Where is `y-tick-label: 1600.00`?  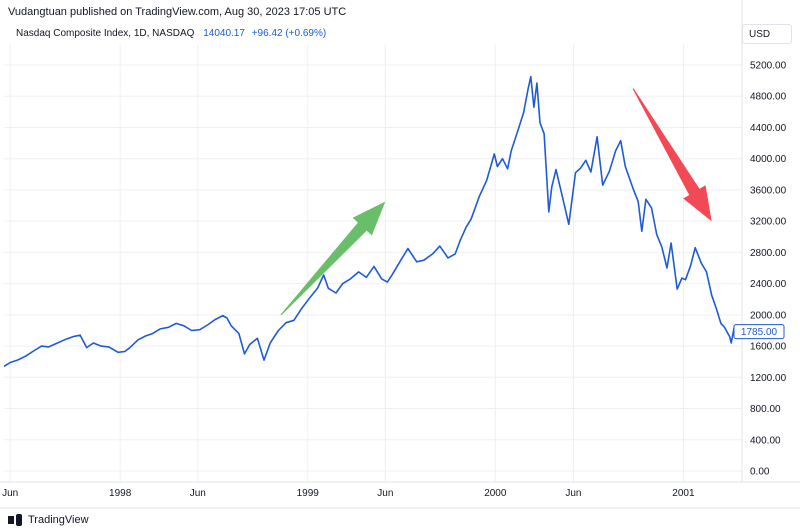
y-tick-label: 1600.00 is located at coordinates (768, 347).